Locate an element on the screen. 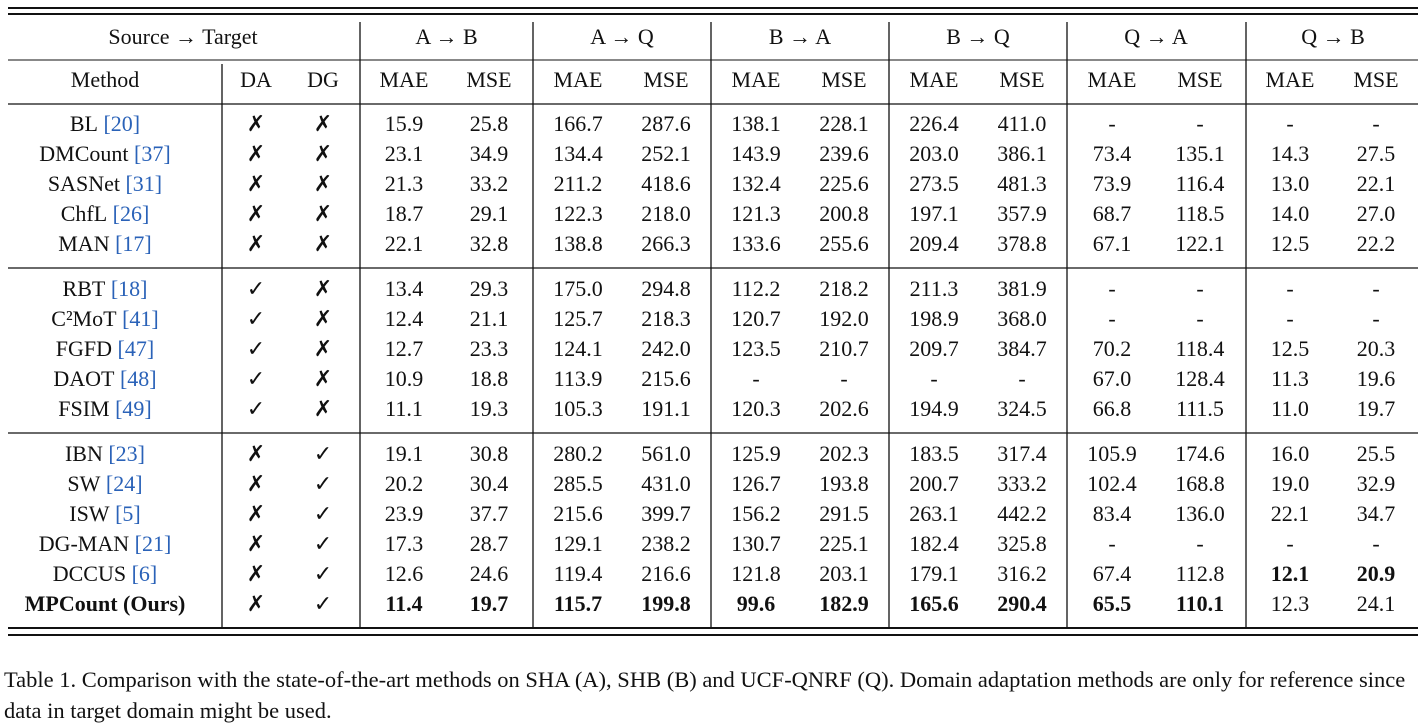  dg-cell: ✓ is located at coordinates (323, 453).